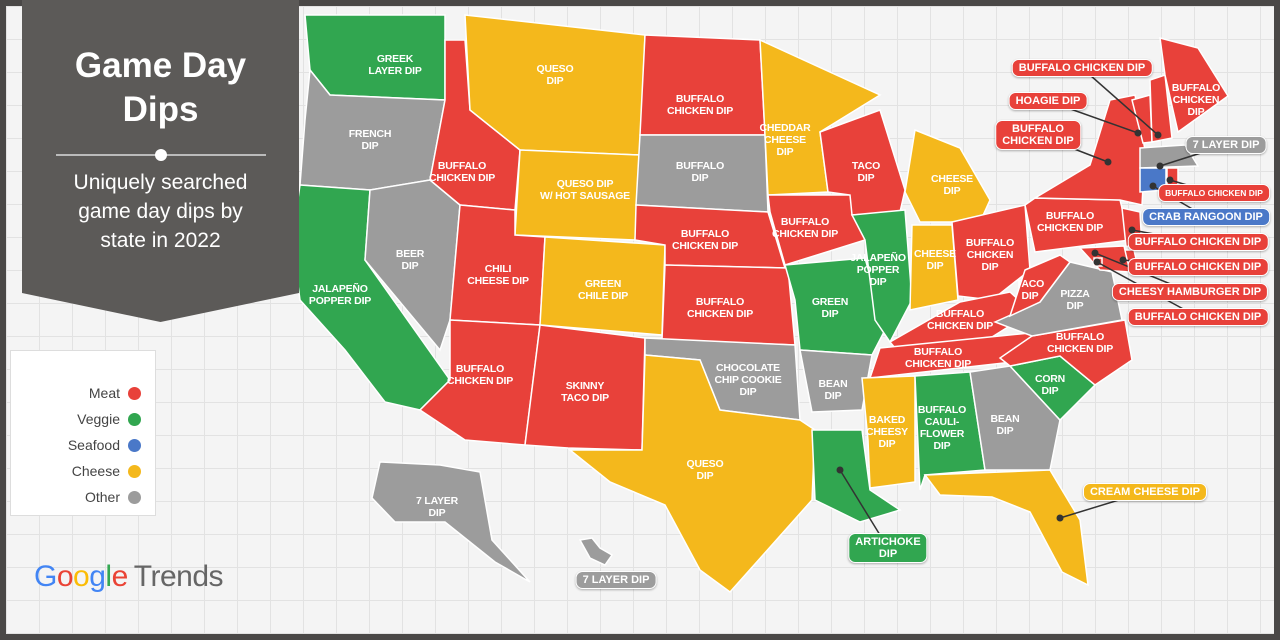 The image size is (1280, 640). I want to click on legend-label: Seafood, so click(93, 445).